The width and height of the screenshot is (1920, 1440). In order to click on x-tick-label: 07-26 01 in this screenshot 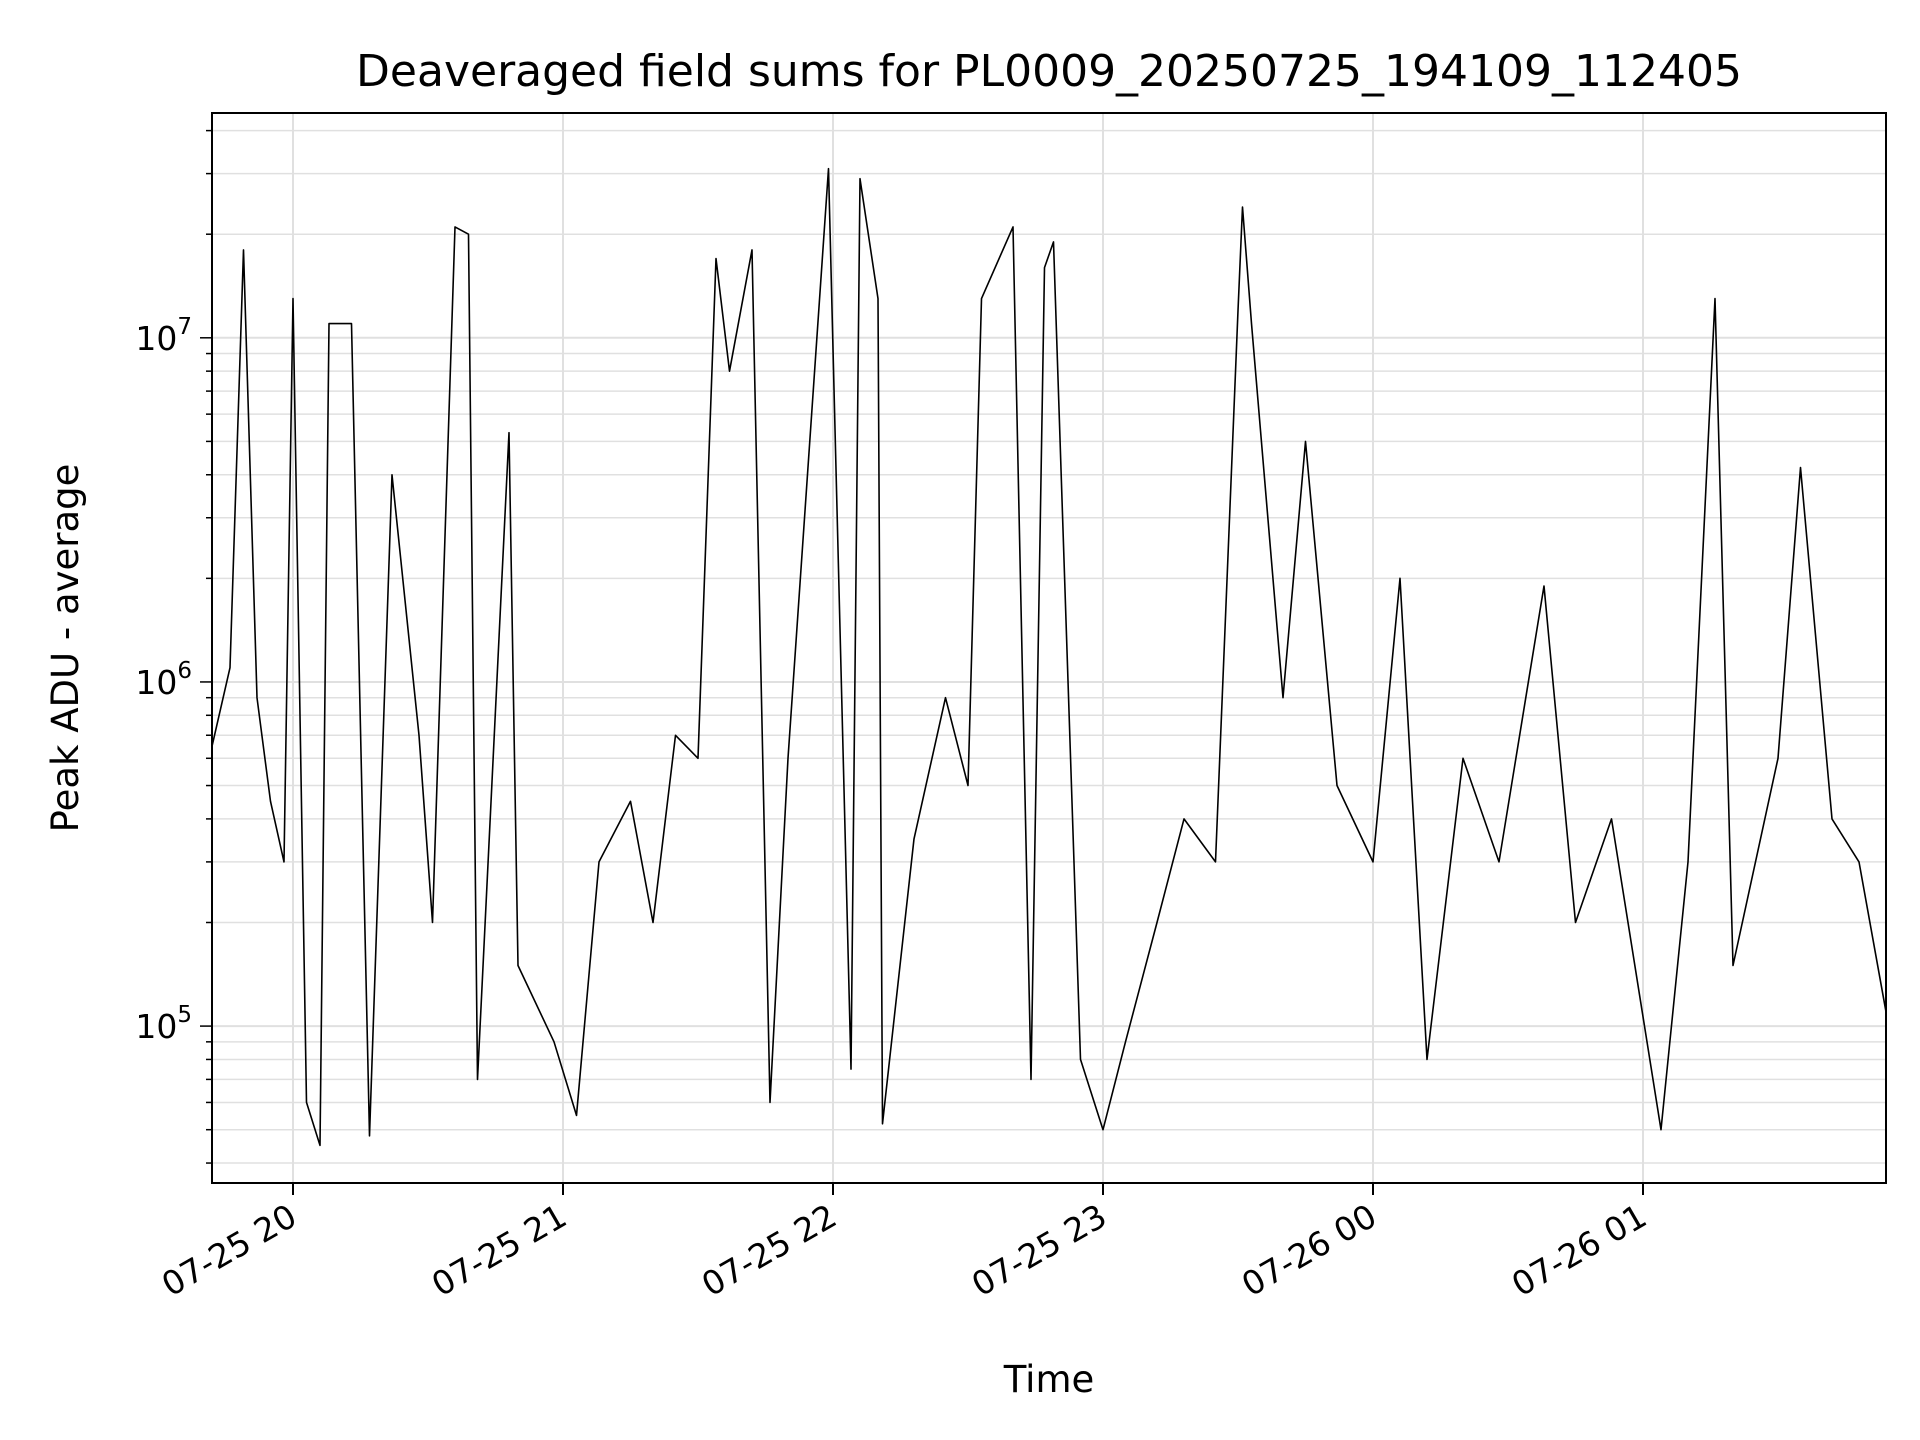, I will do `click(1579, 1250)`.